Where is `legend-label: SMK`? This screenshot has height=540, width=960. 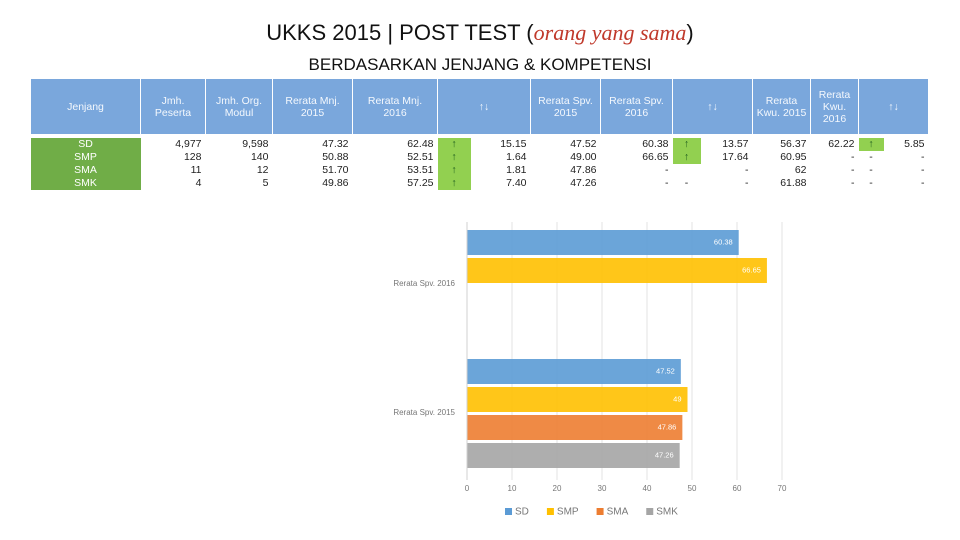
legend-label: SMK is located at coordinates (667, 512).